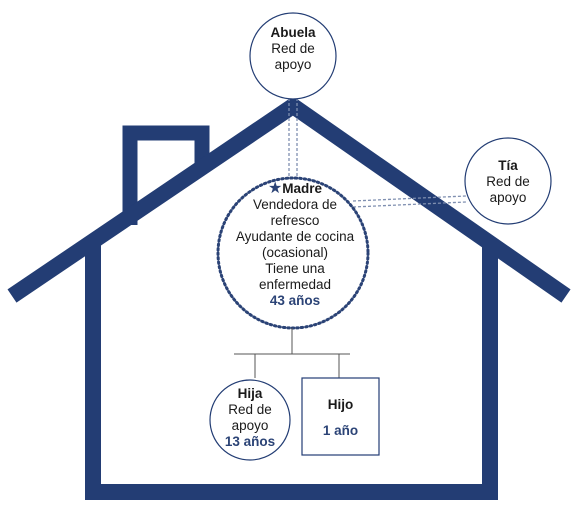 The width and height of the screenshot is (573, 509). I want to click on madre-name: Madre, so click(302, 188).